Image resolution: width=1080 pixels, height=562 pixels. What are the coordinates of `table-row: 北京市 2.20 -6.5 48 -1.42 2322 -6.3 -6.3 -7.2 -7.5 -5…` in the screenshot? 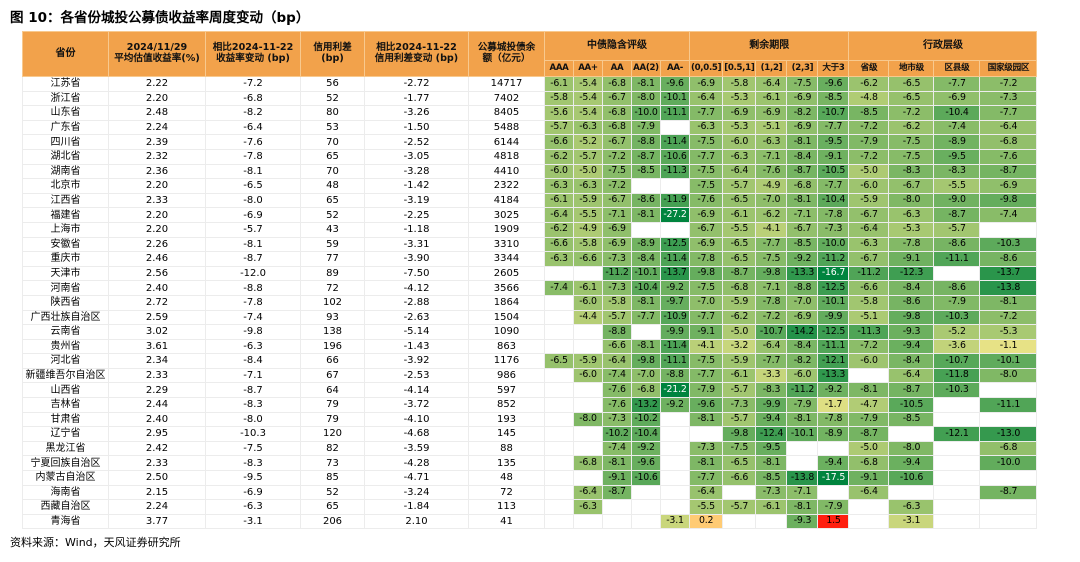 It's located at (530, 186).